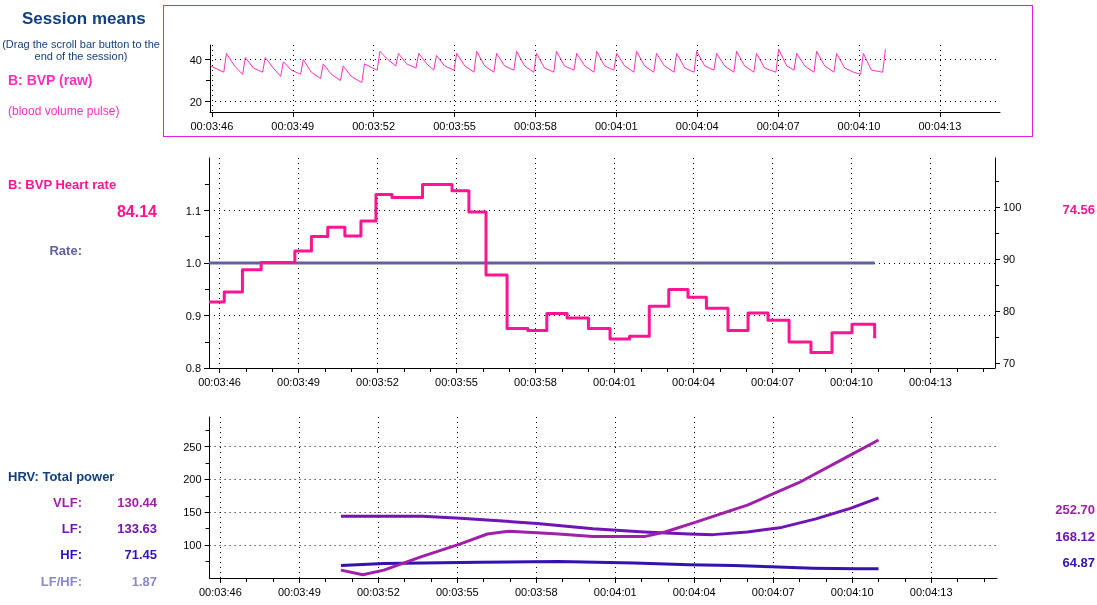 The height and width of the screenshot is (605, 1097). Describe the element at coordinates (193, 263) in the screenshot. I see `y-tick-label: 1.0` at that location.